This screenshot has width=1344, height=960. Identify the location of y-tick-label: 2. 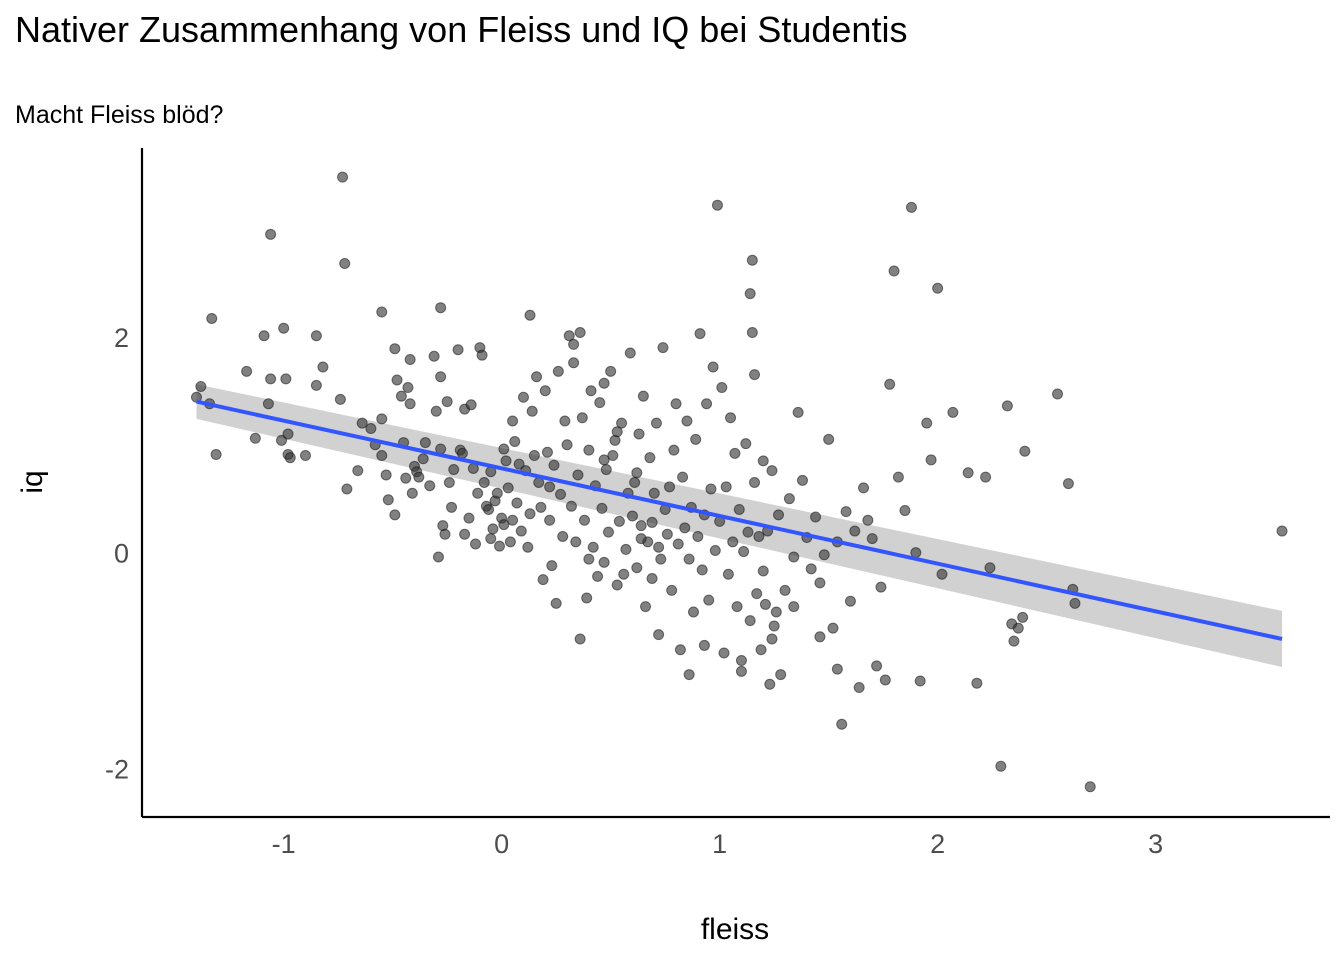
(121, 338).